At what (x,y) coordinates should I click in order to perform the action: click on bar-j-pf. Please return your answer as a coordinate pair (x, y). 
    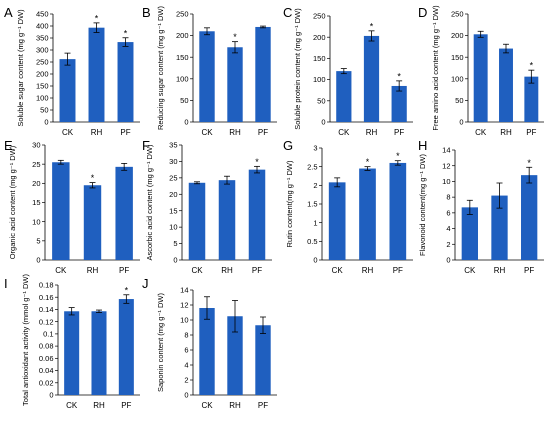
    Looking at the image, I should click on (263, 360).